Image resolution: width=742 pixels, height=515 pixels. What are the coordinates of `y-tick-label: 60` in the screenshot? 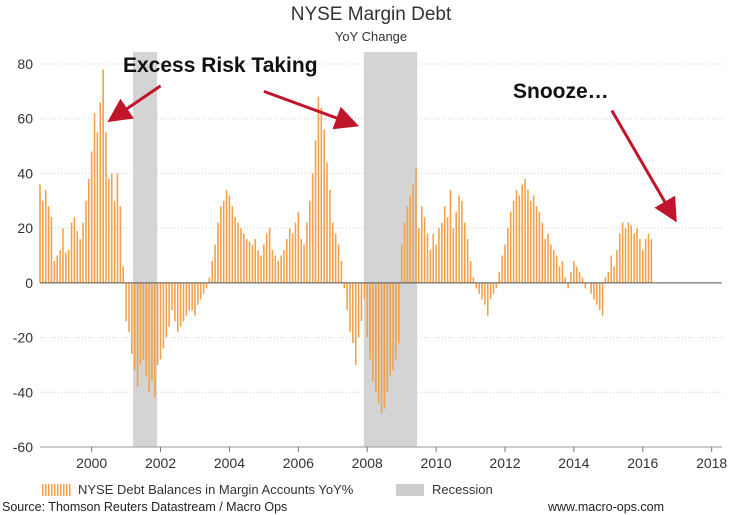 It's located at (25, 119).